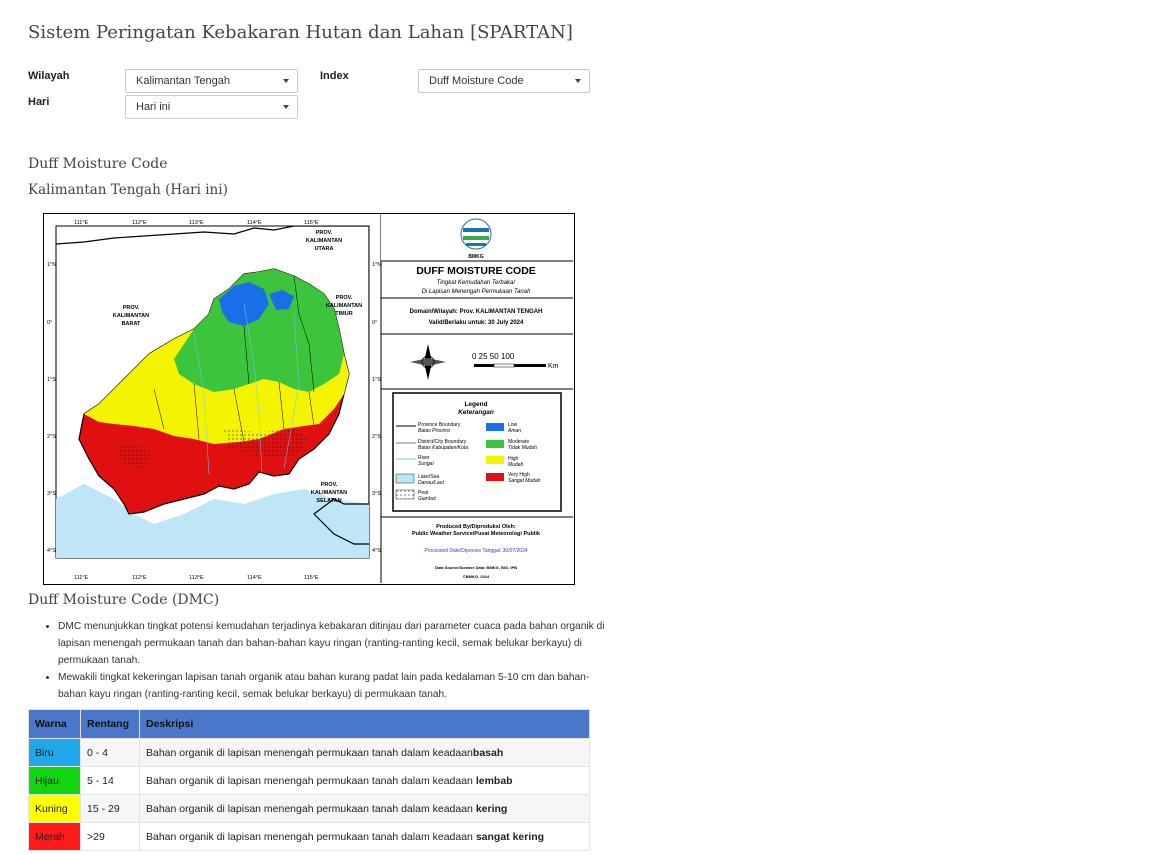 This screenshot has width=1152, height=855. I want to click on color-cell: Kuning, so click(54, 808).